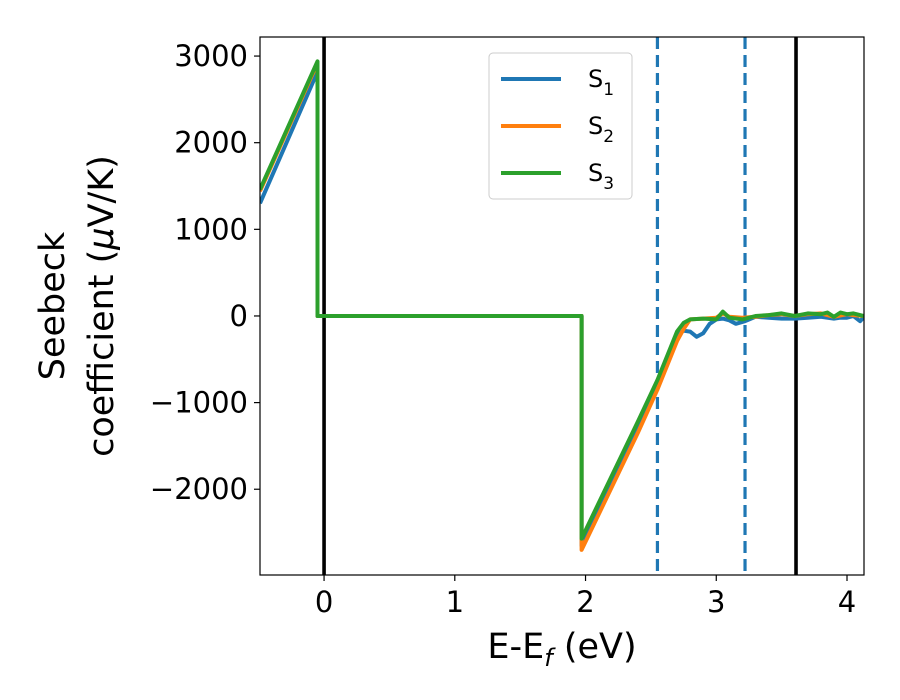  I want to click on y-tick-label: −1000, so click(199, 403).